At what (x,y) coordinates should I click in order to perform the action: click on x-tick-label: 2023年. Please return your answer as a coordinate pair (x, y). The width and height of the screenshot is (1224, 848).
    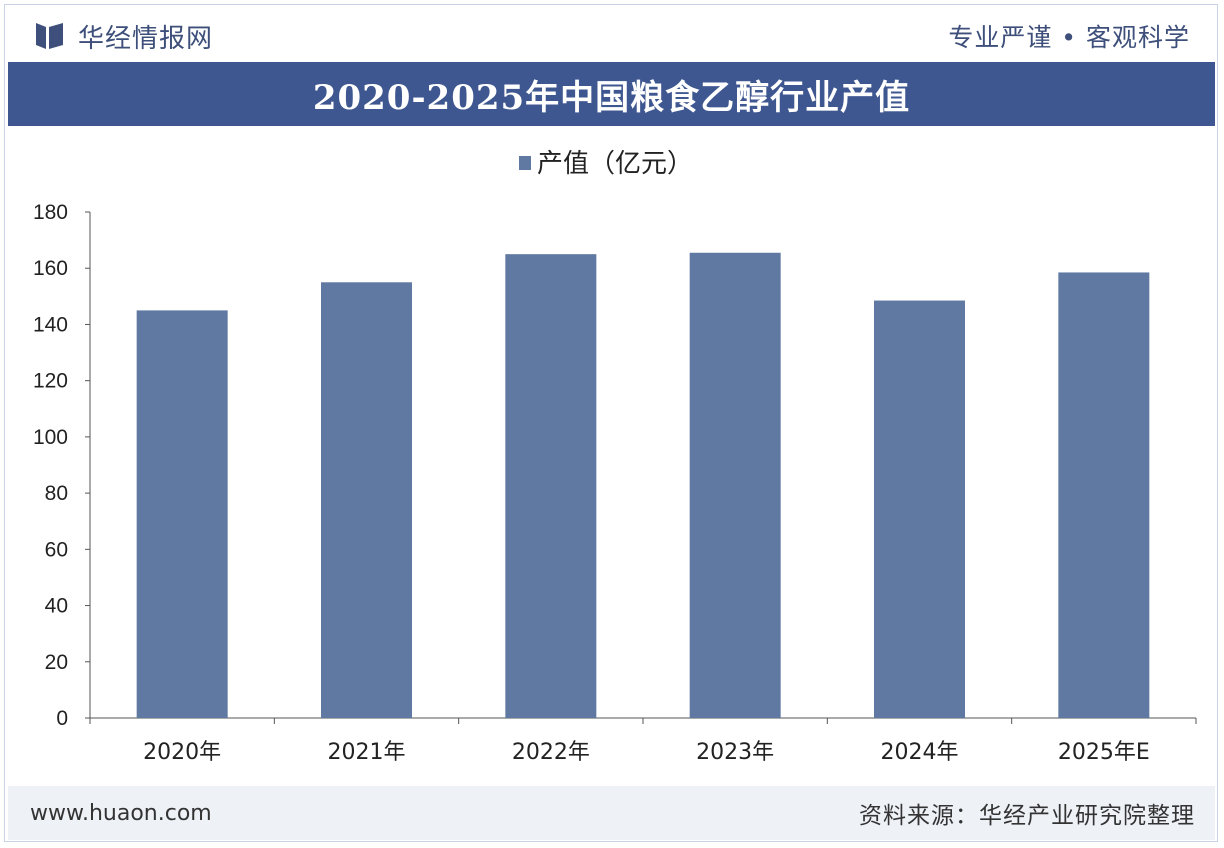
    Looking at the image, I should click on (735, 752).